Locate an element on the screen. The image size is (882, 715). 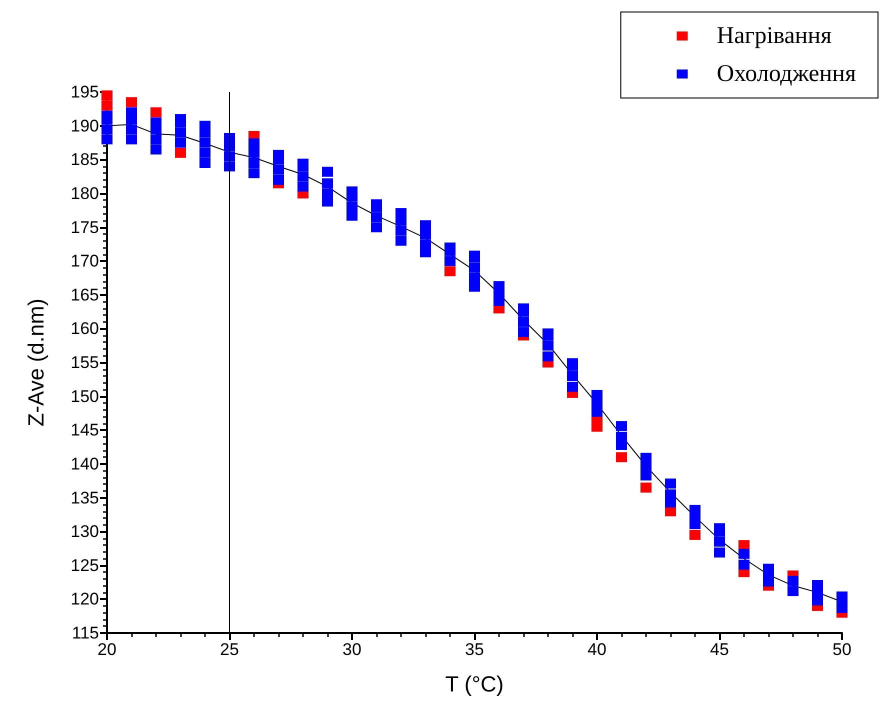
y-tick-label: 165 is located at coordinates (84, 294).